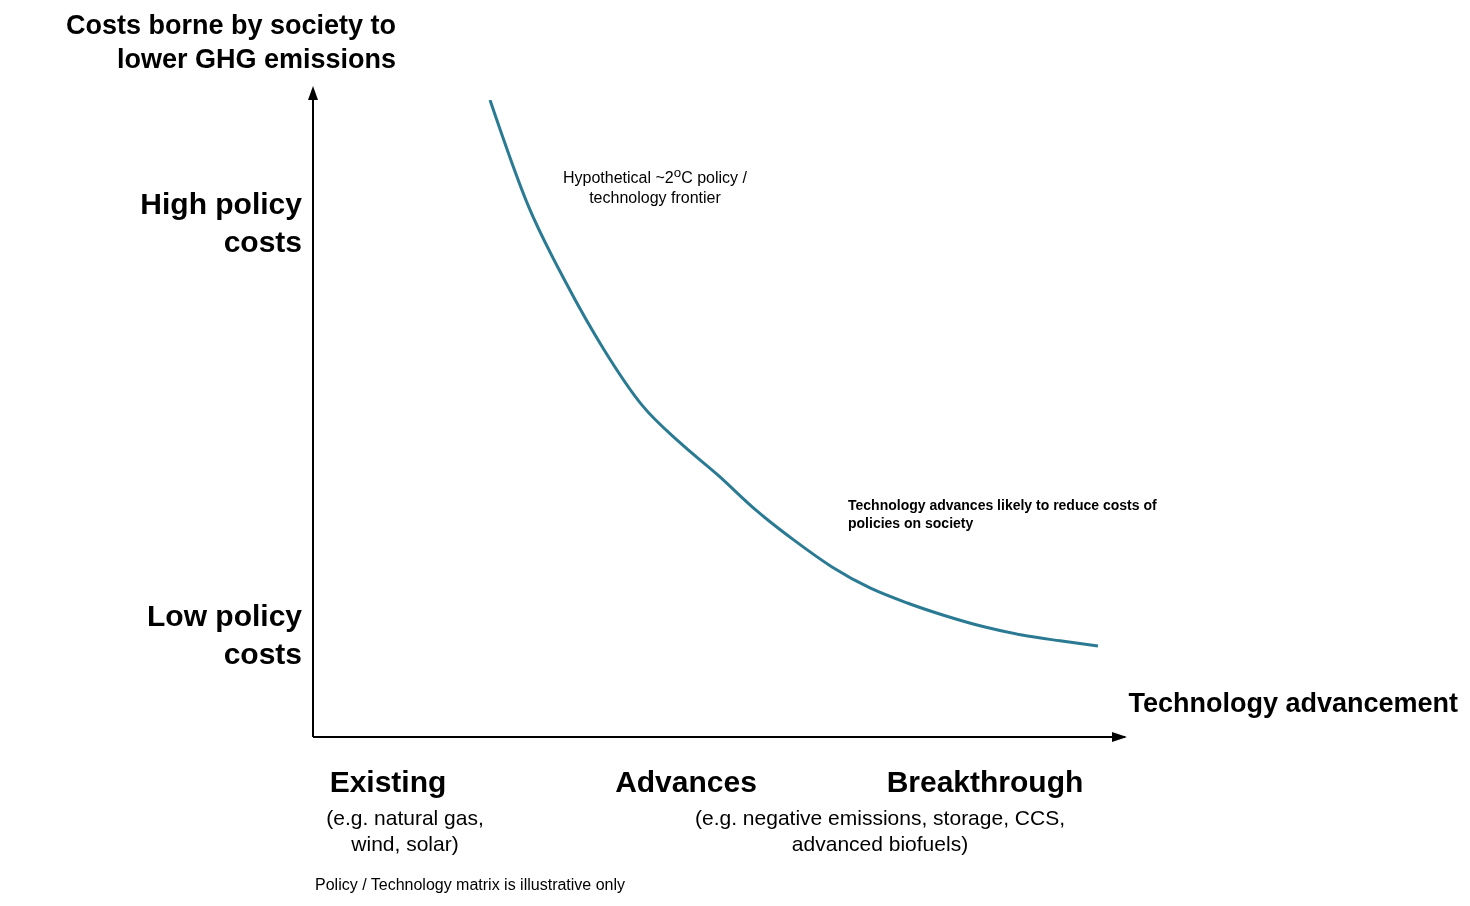  What do you see at coordinates (880, 831) in the screenshot?
I see `text: (e.g. negative emissions, storage, CCS, advanced biofuels)` at bounding box center [880, 831].